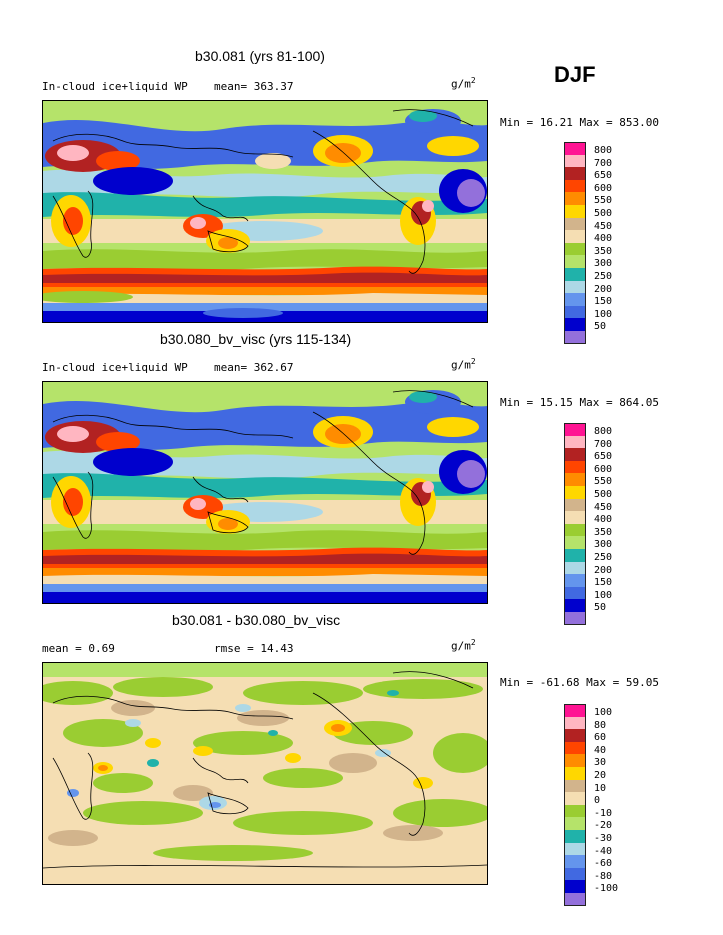 This screenshot has width=723, height=935. Describe the element at coordinates (603, 469) in the screenshot. I see `panel2-legend-label: 600` at that location.